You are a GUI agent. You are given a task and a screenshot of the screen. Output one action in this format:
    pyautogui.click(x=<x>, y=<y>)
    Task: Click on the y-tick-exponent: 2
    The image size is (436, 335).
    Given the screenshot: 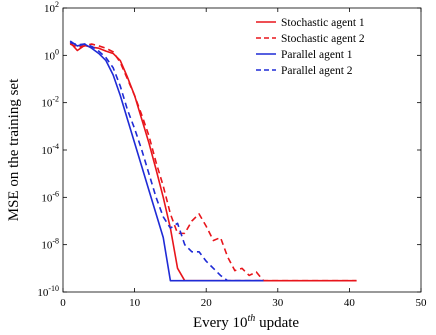 What is the action you would take?
    pyautogui.click(x=57, y=4)
    